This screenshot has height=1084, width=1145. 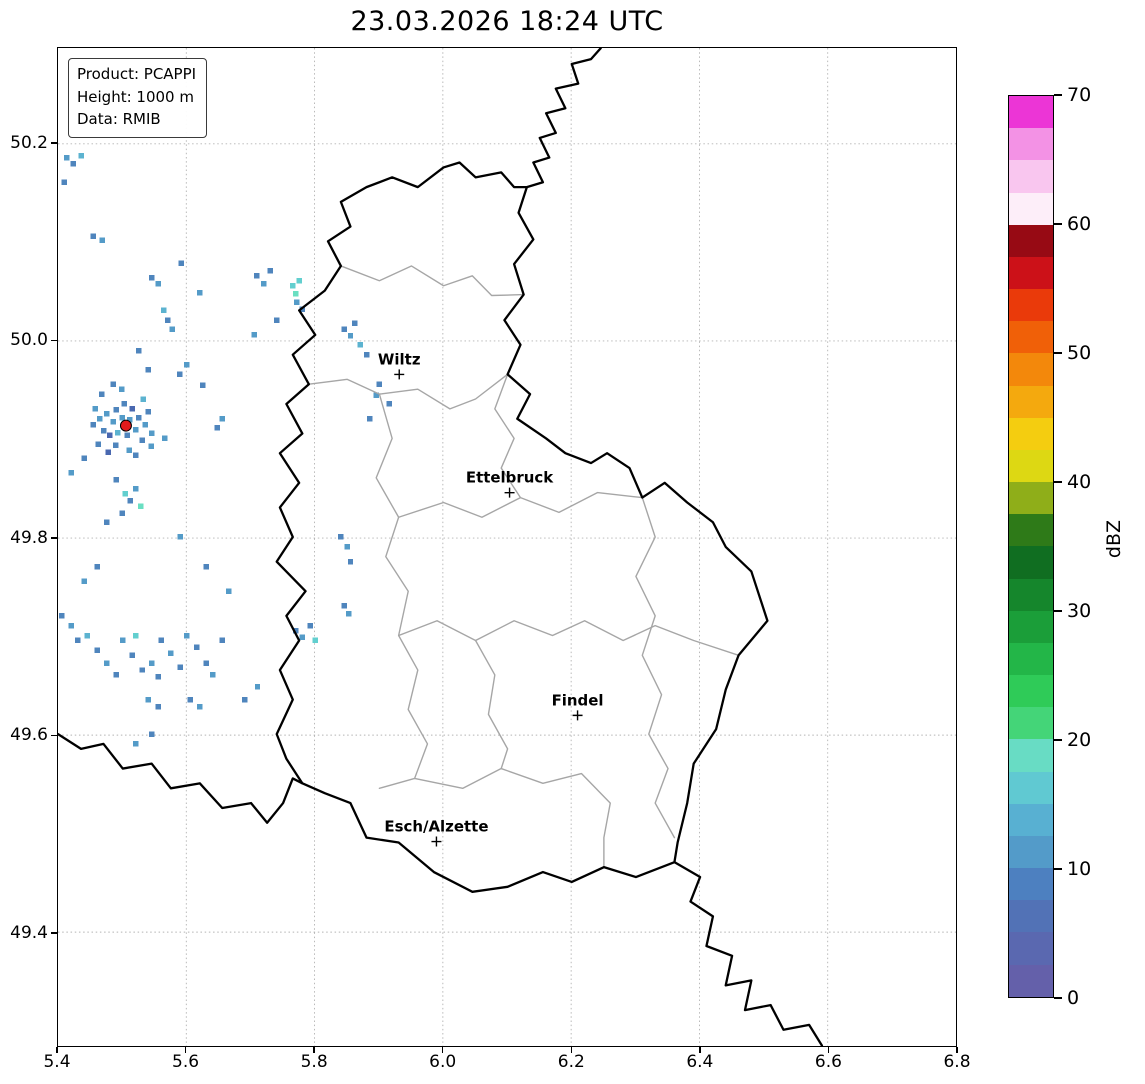 What do you see at coordinates (510, 478) in the screenshot?
I see `city-label: Ettelbruck` at bounding box center [510, 478].